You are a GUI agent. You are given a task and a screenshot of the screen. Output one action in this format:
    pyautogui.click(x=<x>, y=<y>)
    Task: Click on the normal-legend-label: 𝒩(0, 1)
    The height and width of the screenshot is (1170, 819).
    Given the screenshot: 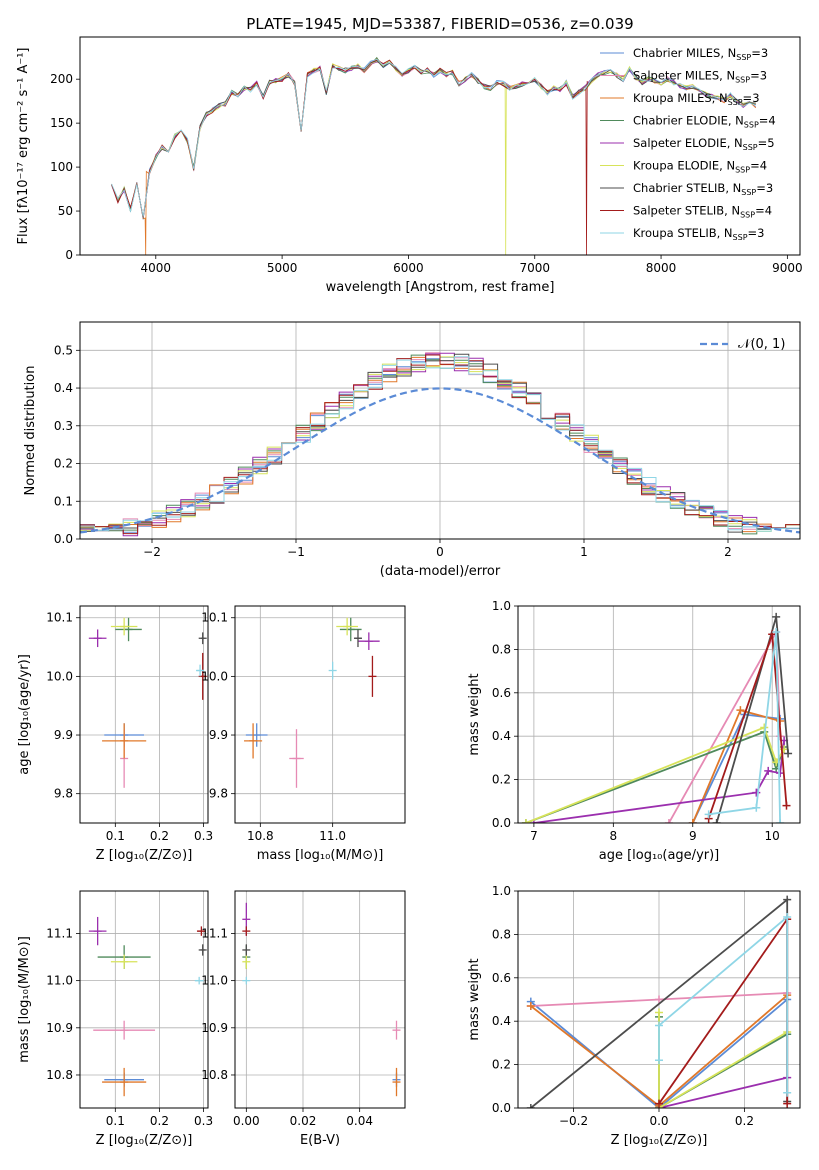 What is the action you would take?
    pyautogui.click(x=761, y=344)
    